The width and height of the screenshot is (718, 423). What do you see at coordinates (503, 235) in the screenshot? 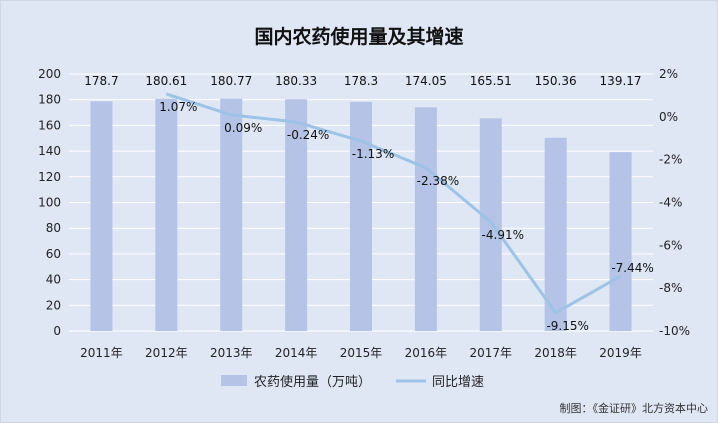
I see `line-value-label: -4.91%` at bounding box center [503, 235].